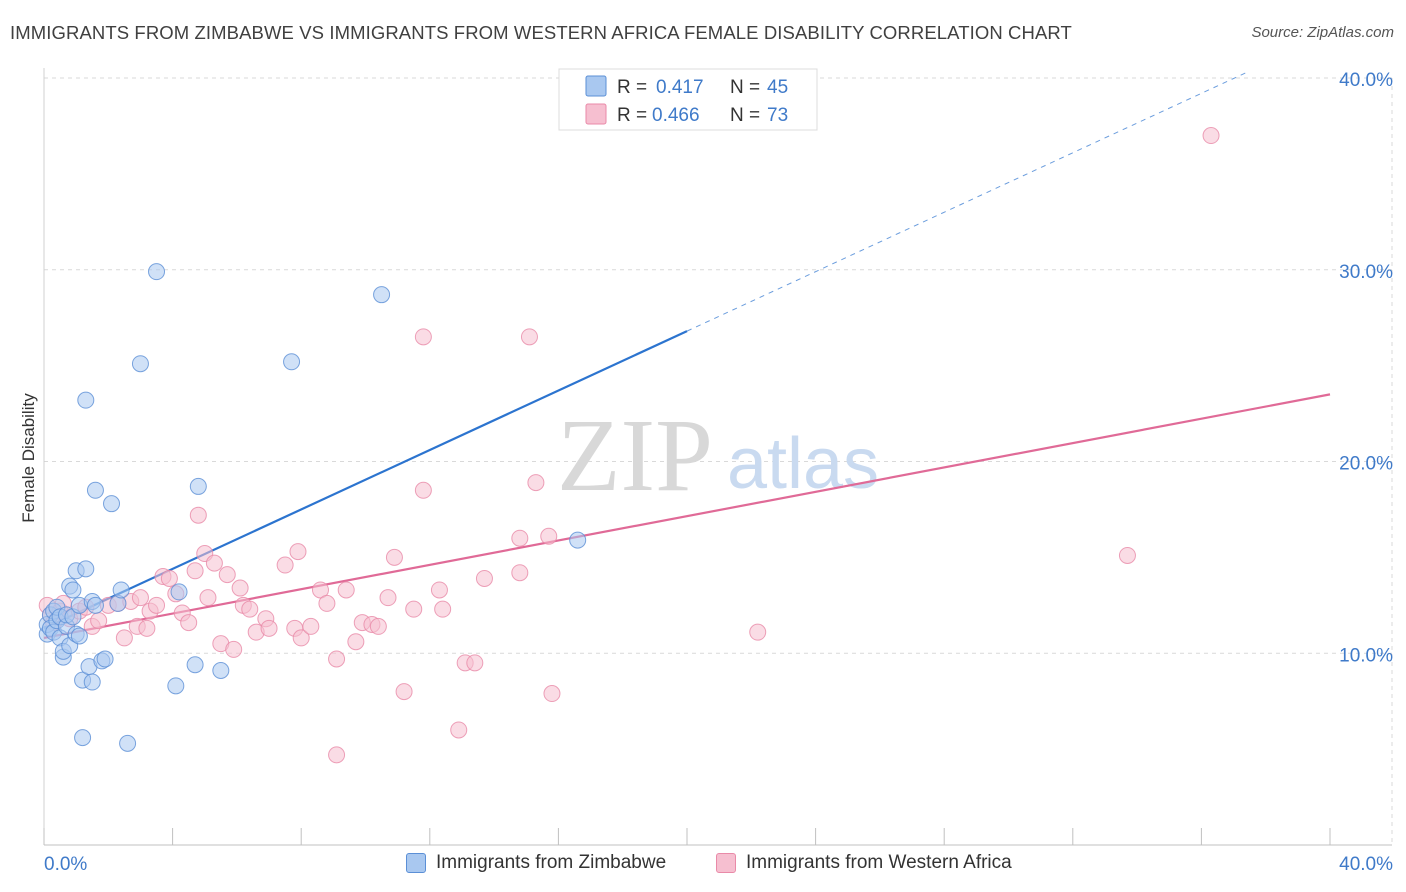 Image resolution: width=1406 pixels, height=892 pixels. I want to click on legend-top-n-value-1: 45, so click(777, 87).